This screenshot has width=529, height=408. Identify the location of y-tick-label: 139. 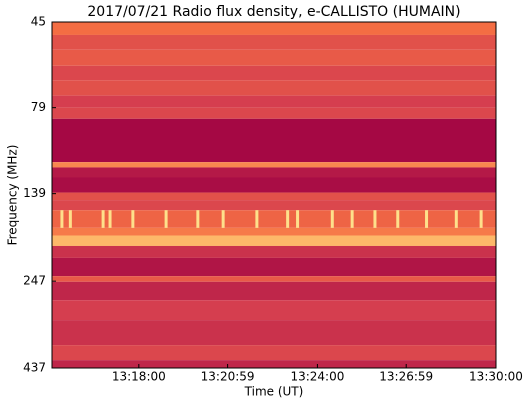
(34, 193).